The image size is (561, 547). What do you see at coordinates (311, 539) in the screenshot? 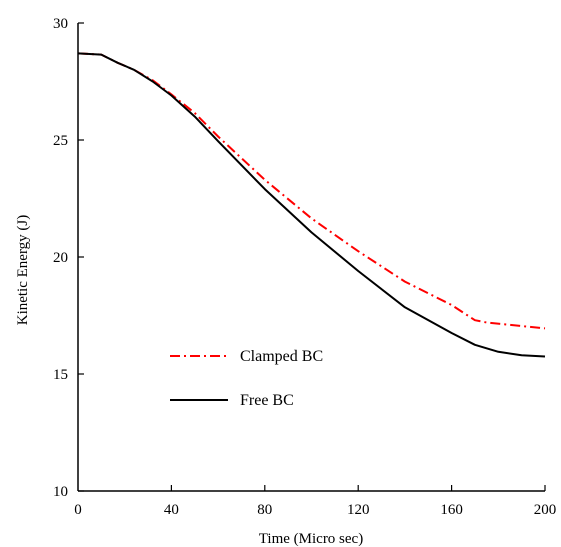
I see `x-axis-title: Time (Micro sec)` at bounding box center [311, 539].